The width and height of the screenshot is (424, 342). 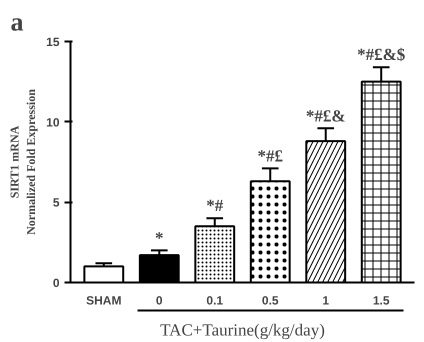 I want to click on annotation: *#, so click(x=215, y=206).